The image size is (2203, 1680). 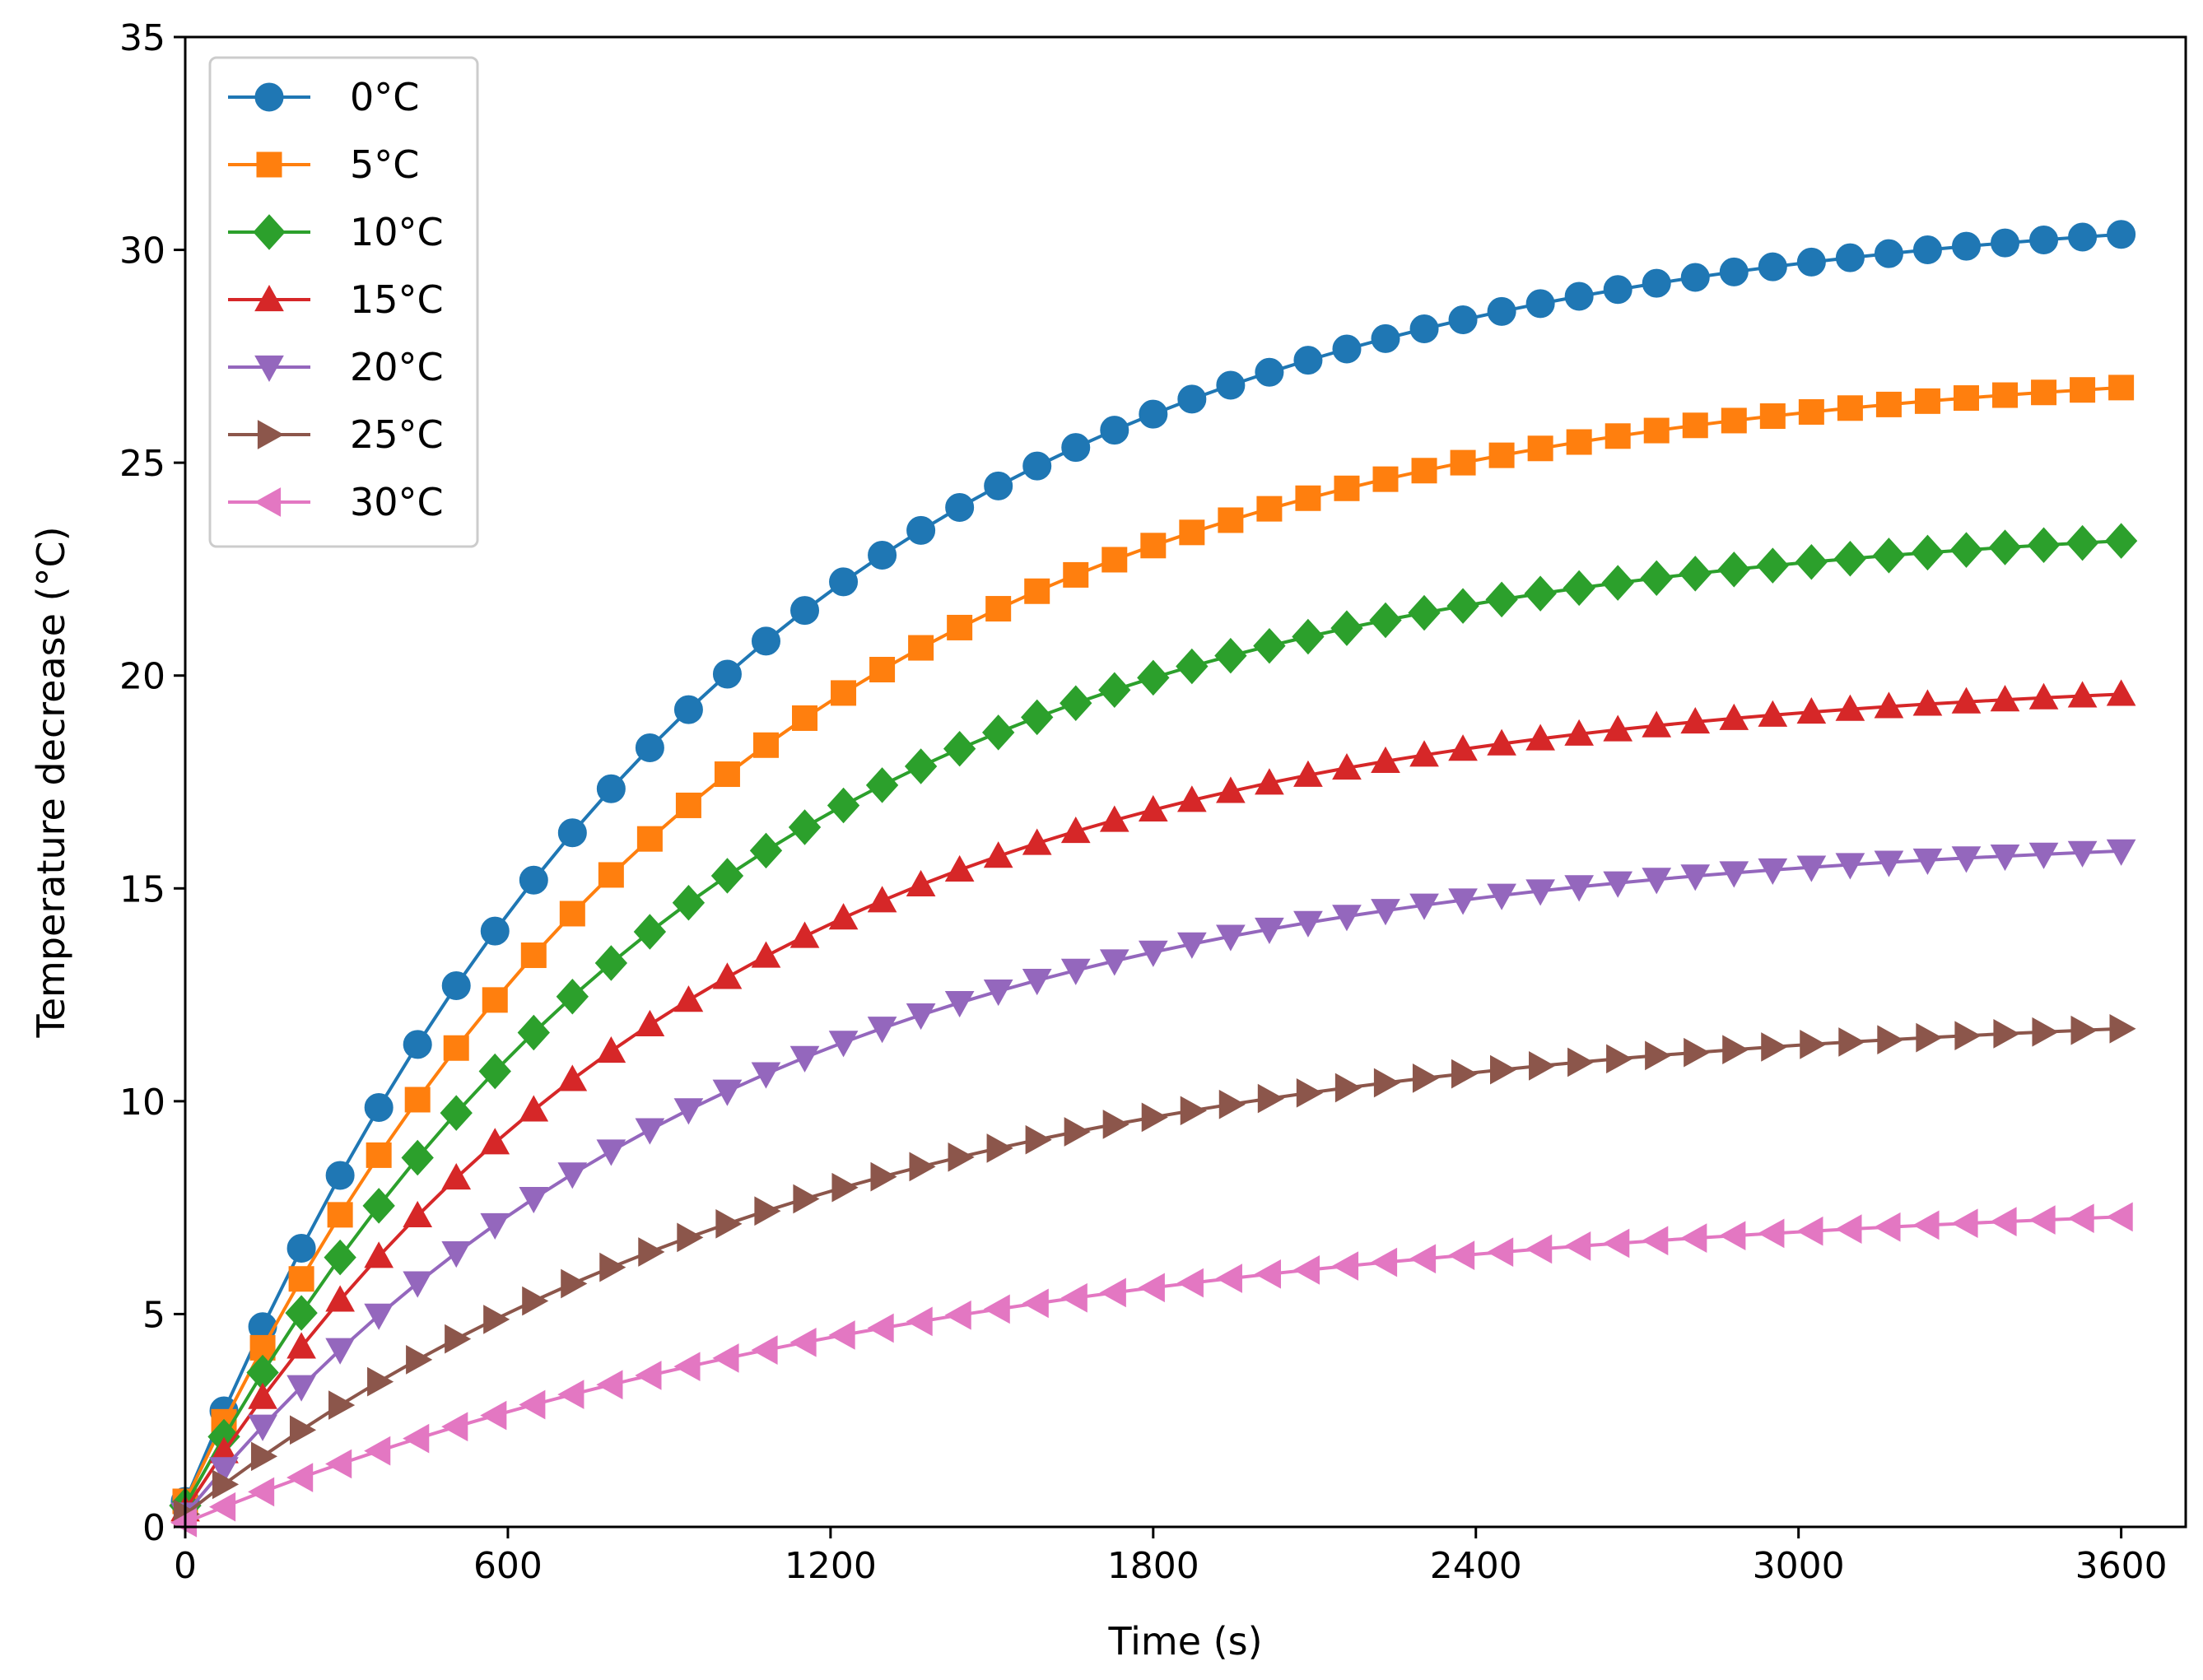 I want to click on legend-label: 25°C, so click(x=397, y=434).